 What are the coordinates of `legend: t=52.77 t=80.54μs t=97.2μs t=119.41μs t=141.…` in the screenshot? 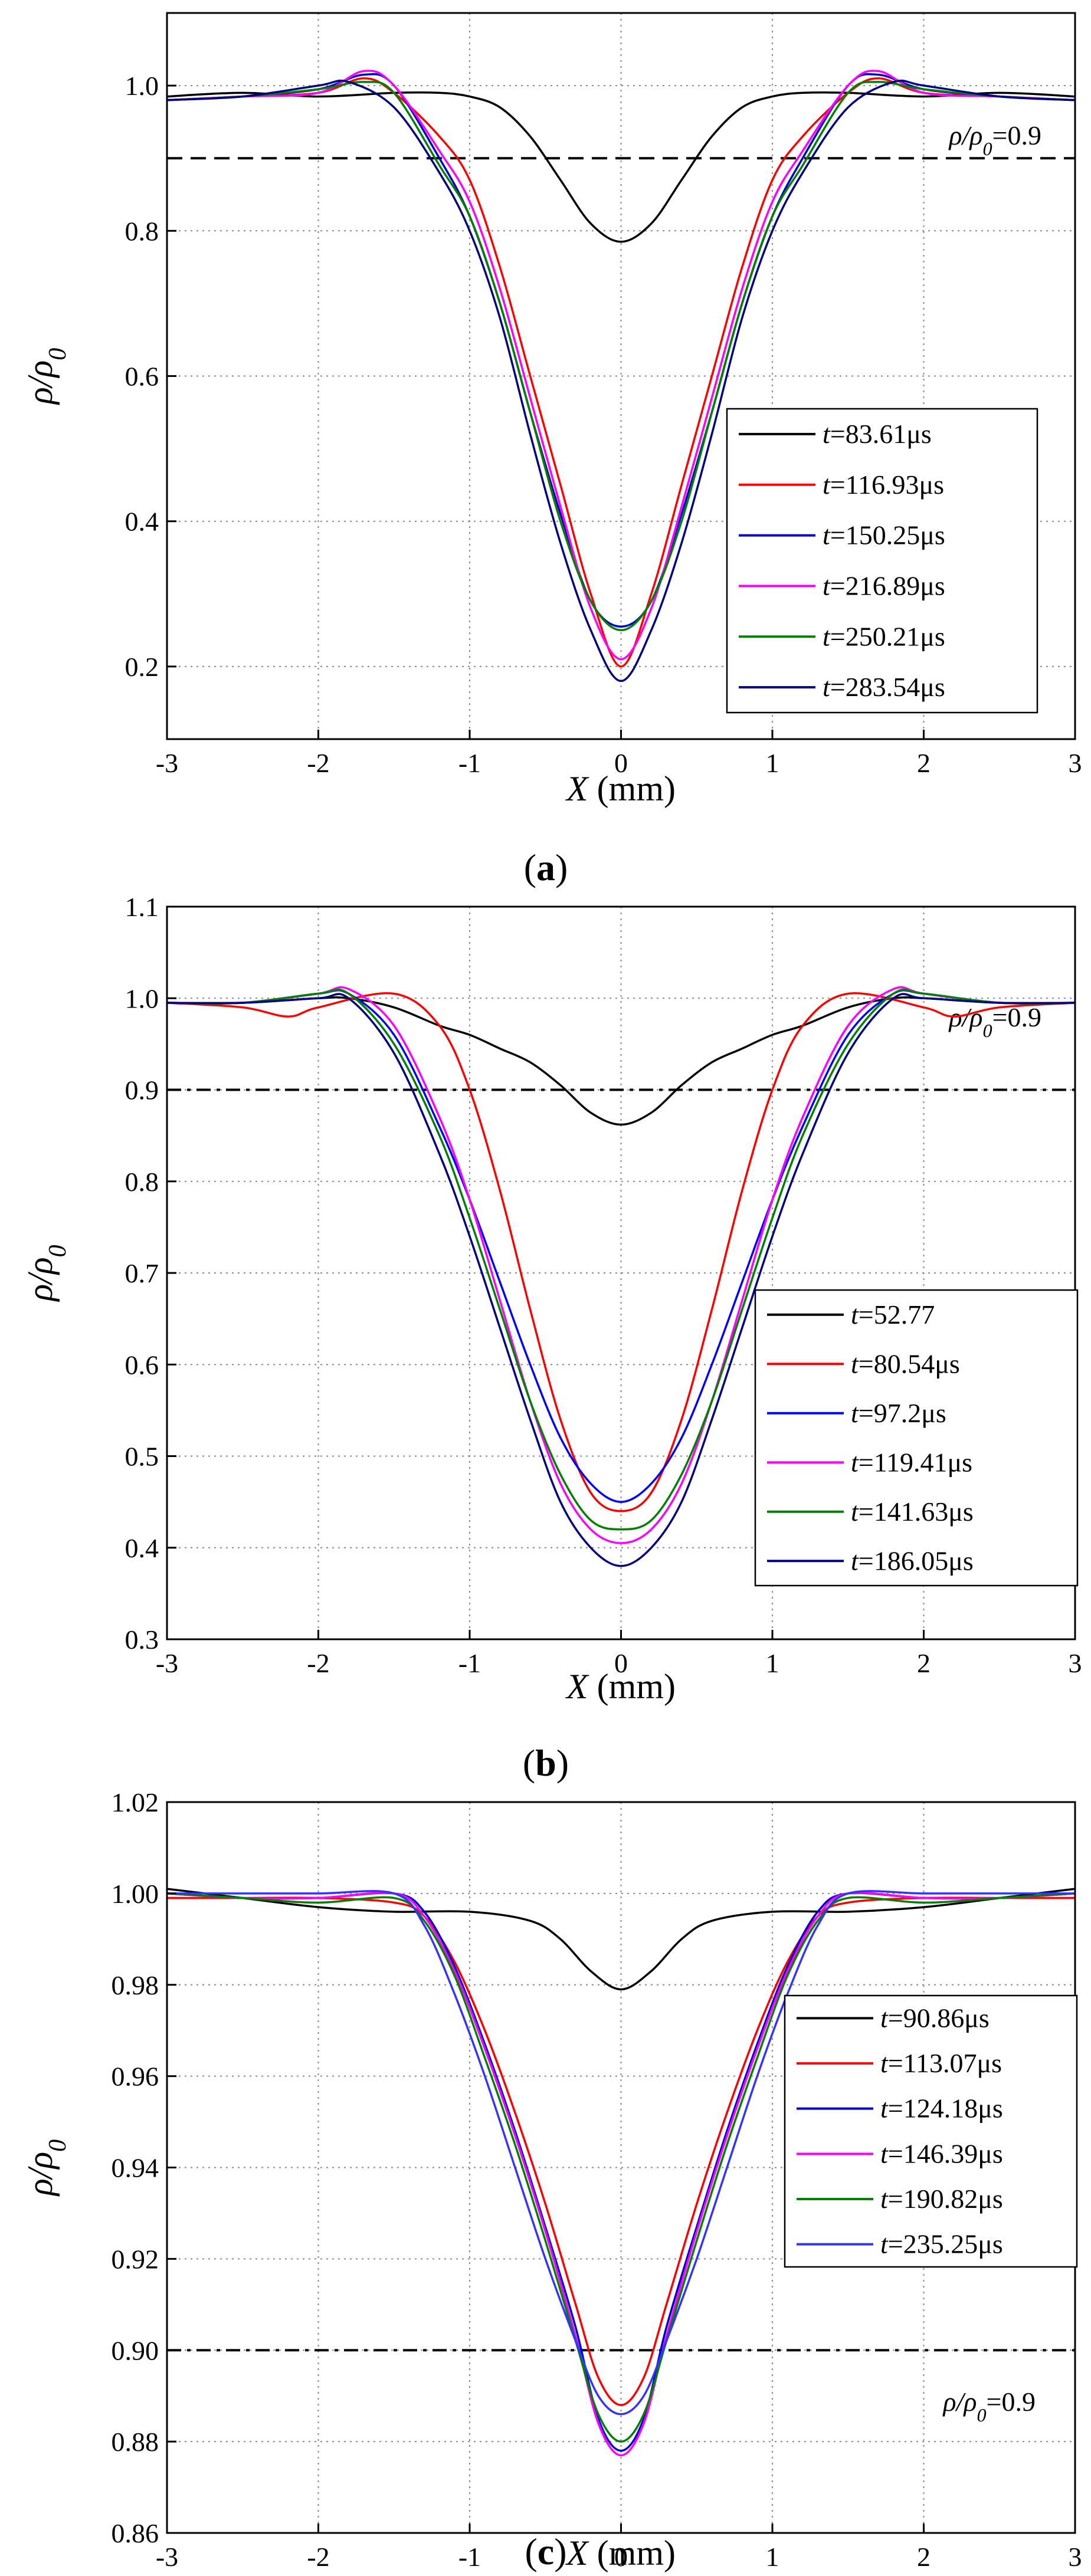 It's located at (917, 1438).